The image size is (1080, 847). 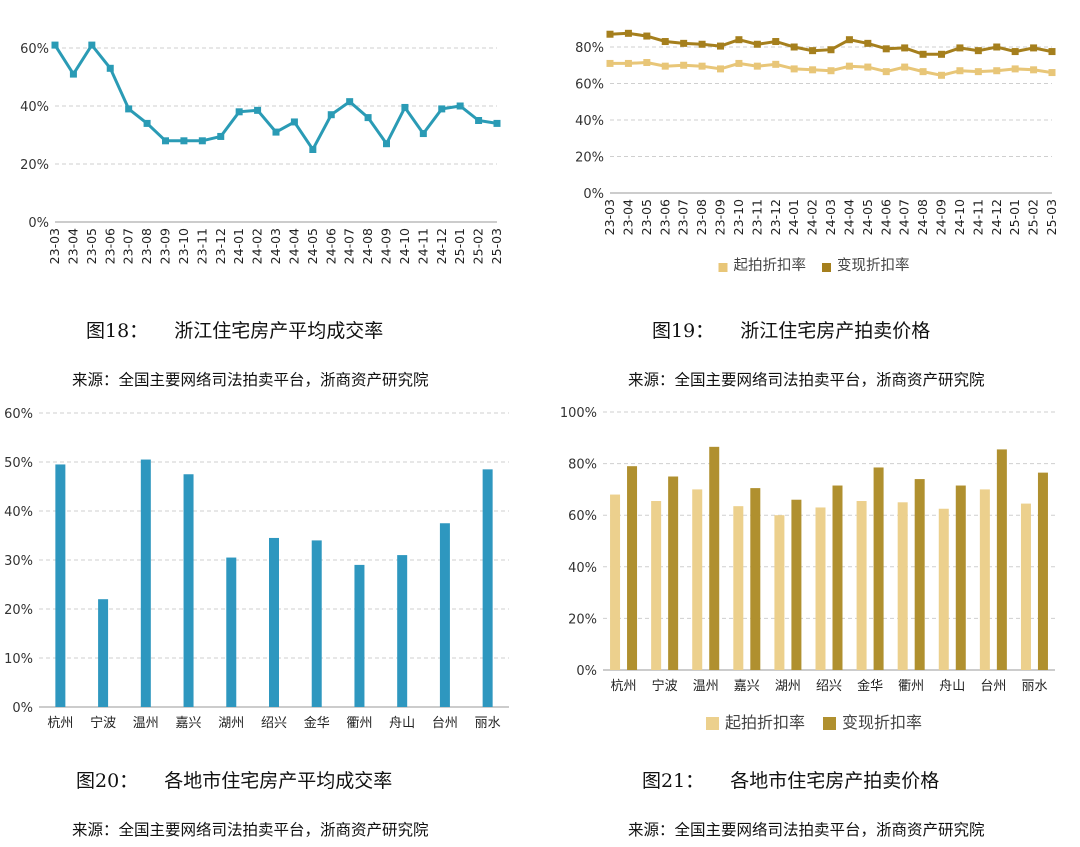 What do you see at coordinates (128, 246) in the screenshot?
I see `chart-18-x-tick-label: 23-07` at bounding box center [128, 246].